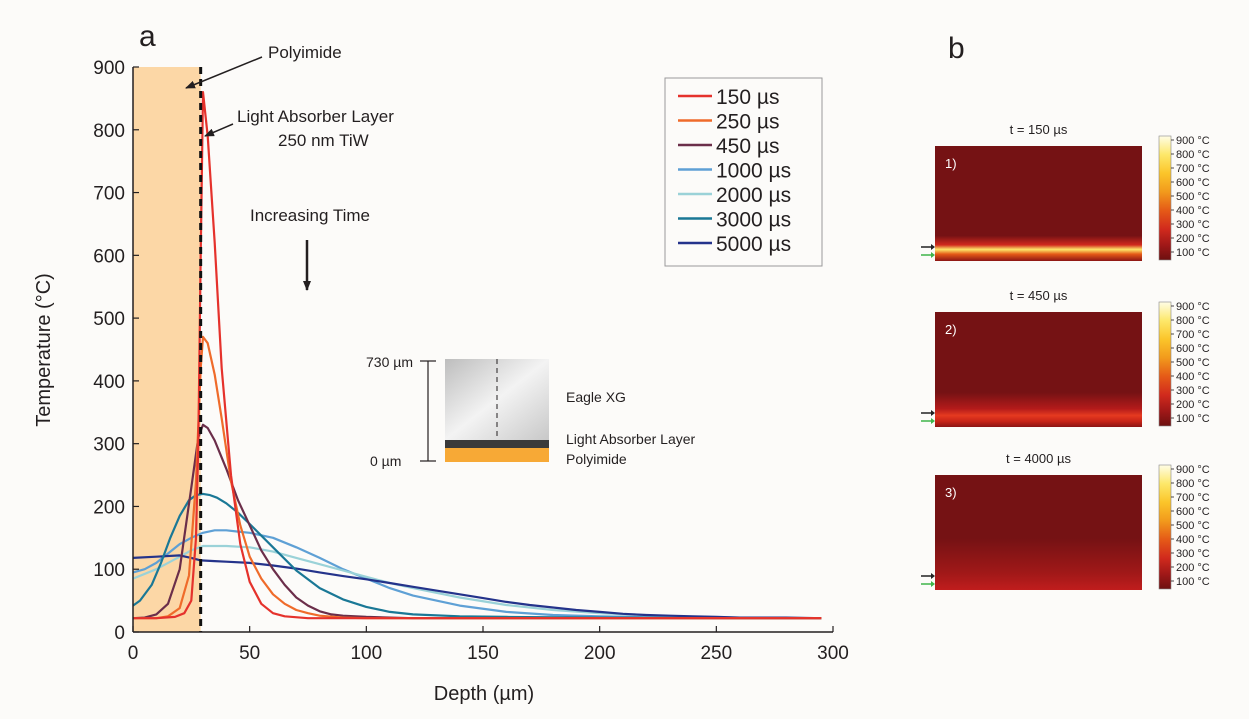  I want to click on legend-label: 250 µs, so click(747, 122).